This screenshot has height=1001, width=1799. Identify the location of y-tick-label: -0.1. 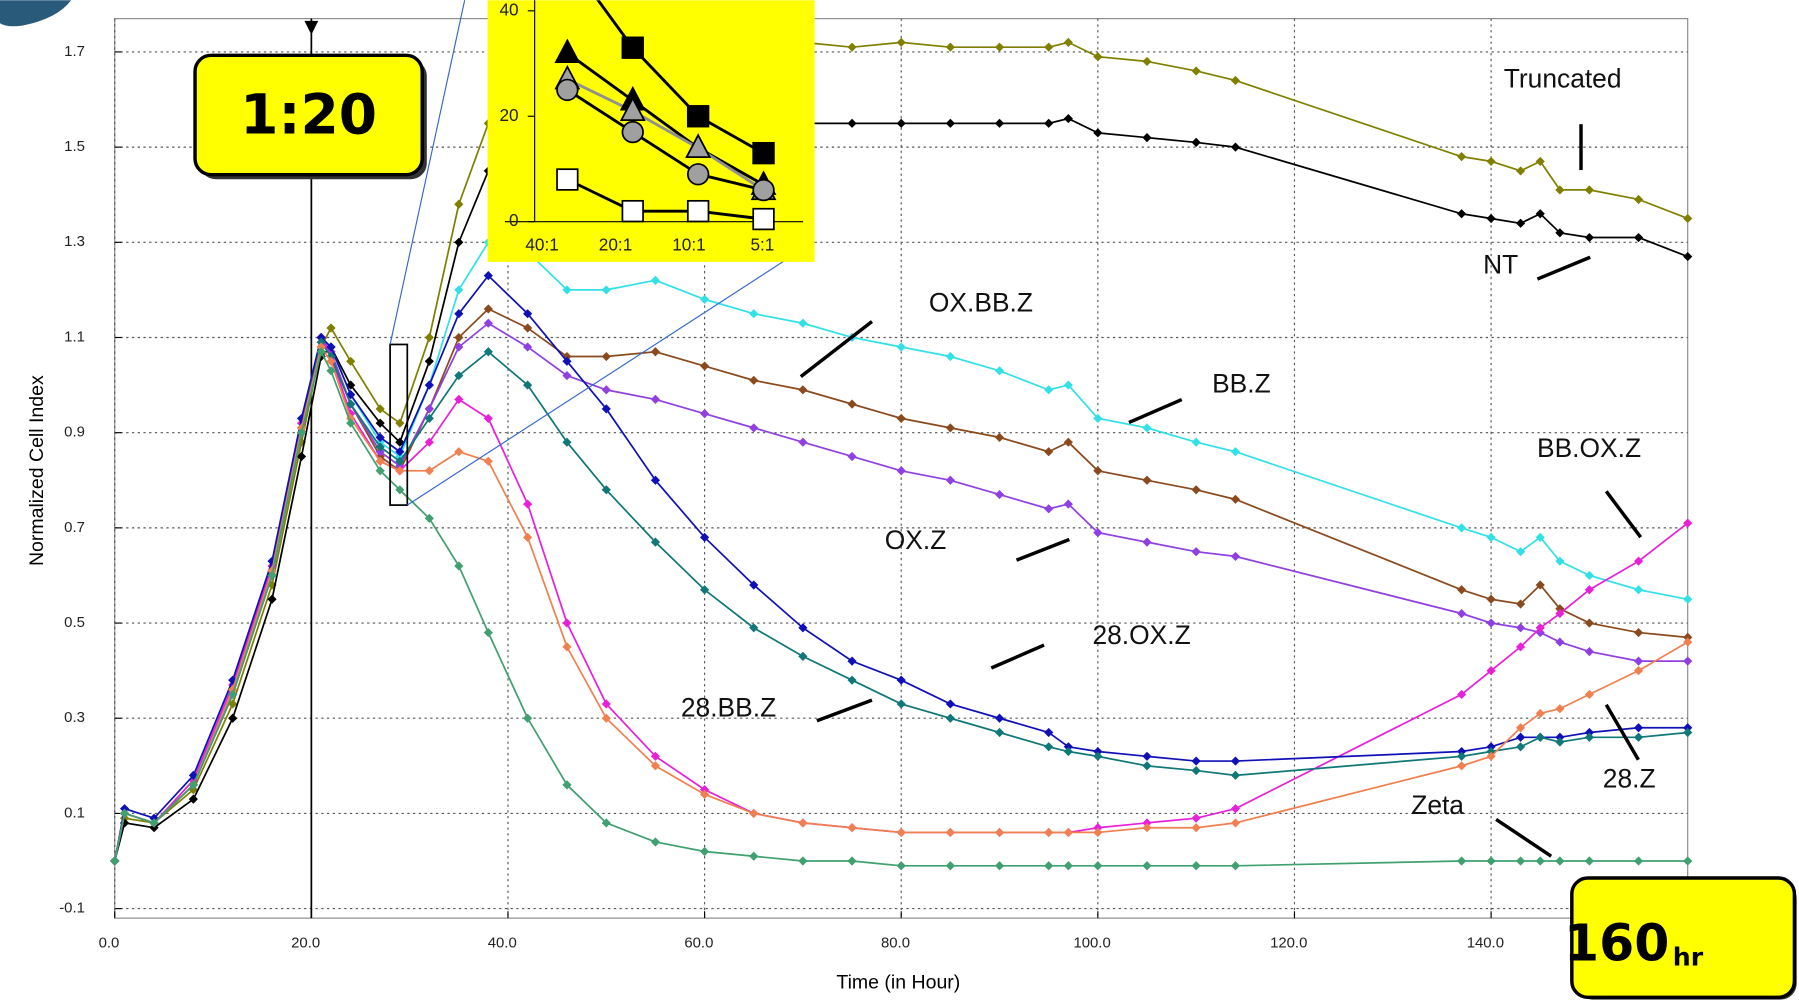
(72, 909).